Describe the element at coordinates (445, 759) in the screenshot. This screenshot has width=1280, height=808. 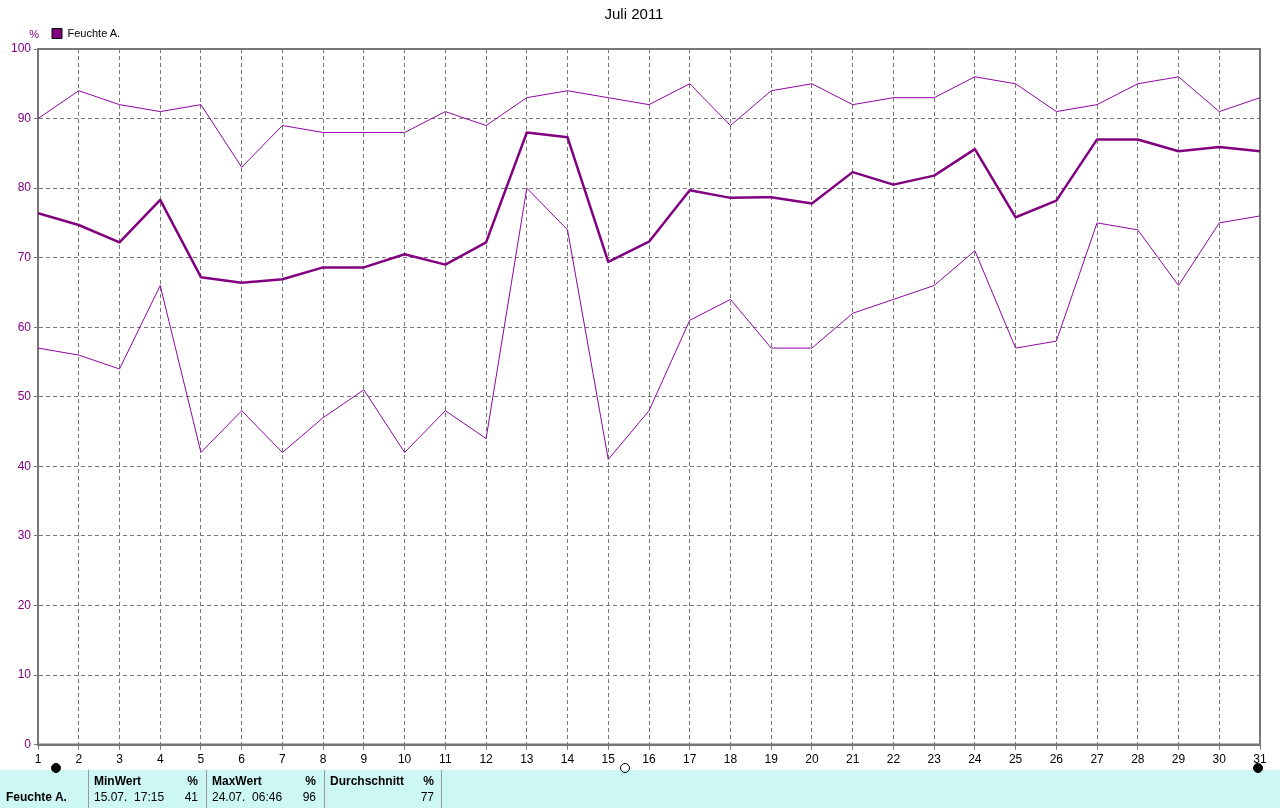
I see `x-tick-label: 11` at that location.